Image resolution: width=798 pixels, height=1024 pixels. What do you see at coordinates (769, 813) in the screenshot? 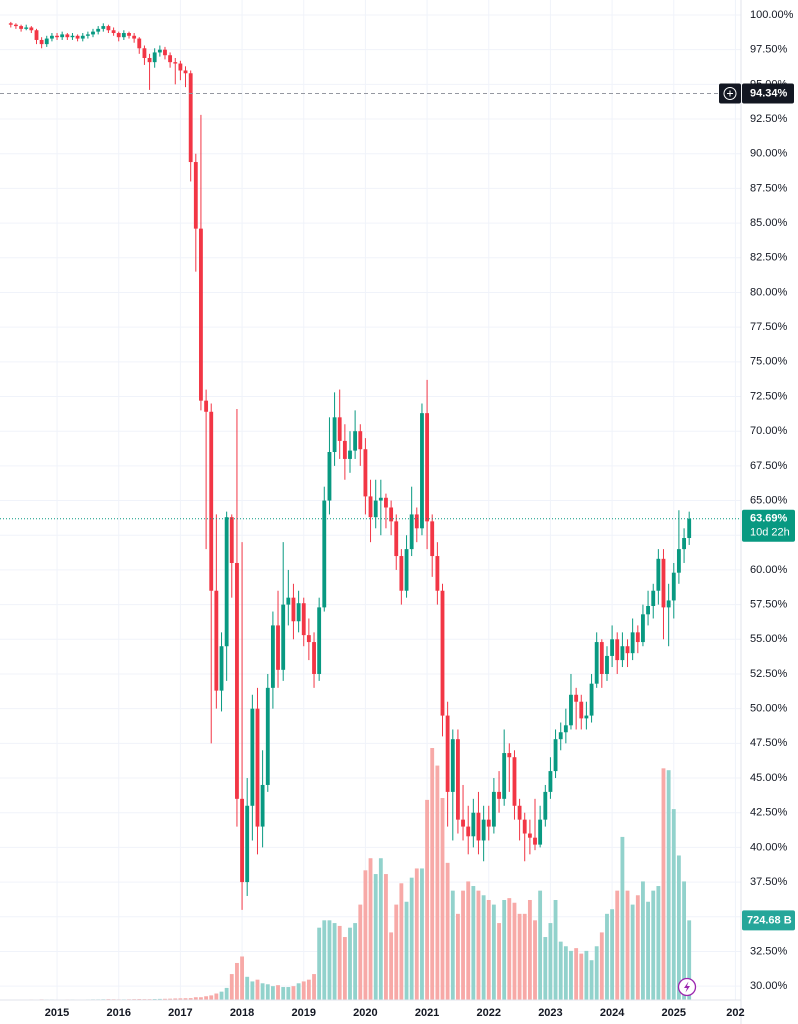
I see `y-tick-label: 42.50%` at bounding box center [769, 813].